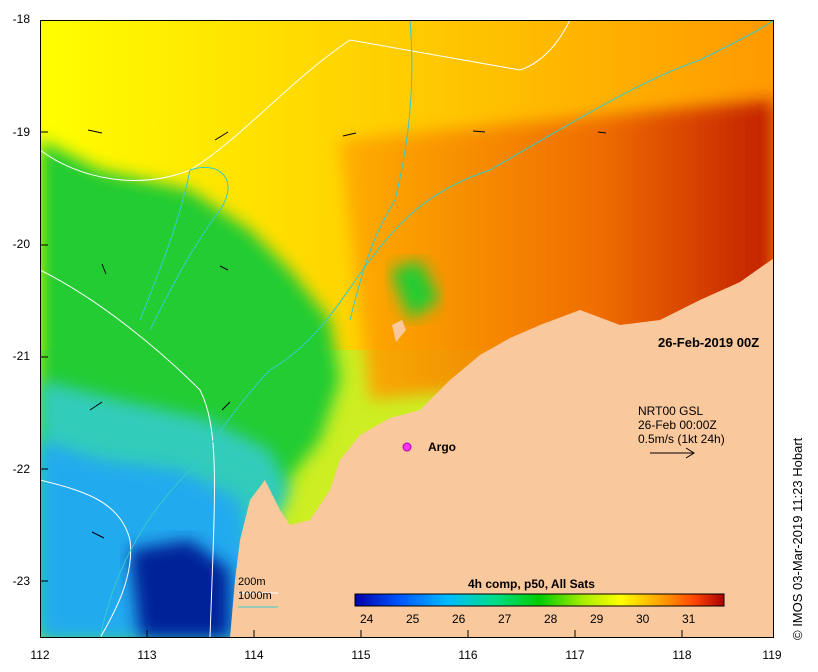 This screenshot has width=818, height=672. Describe the element at coordinates (689, 619) in the screenshot. I see `colorbar-tick: 31` at that location.